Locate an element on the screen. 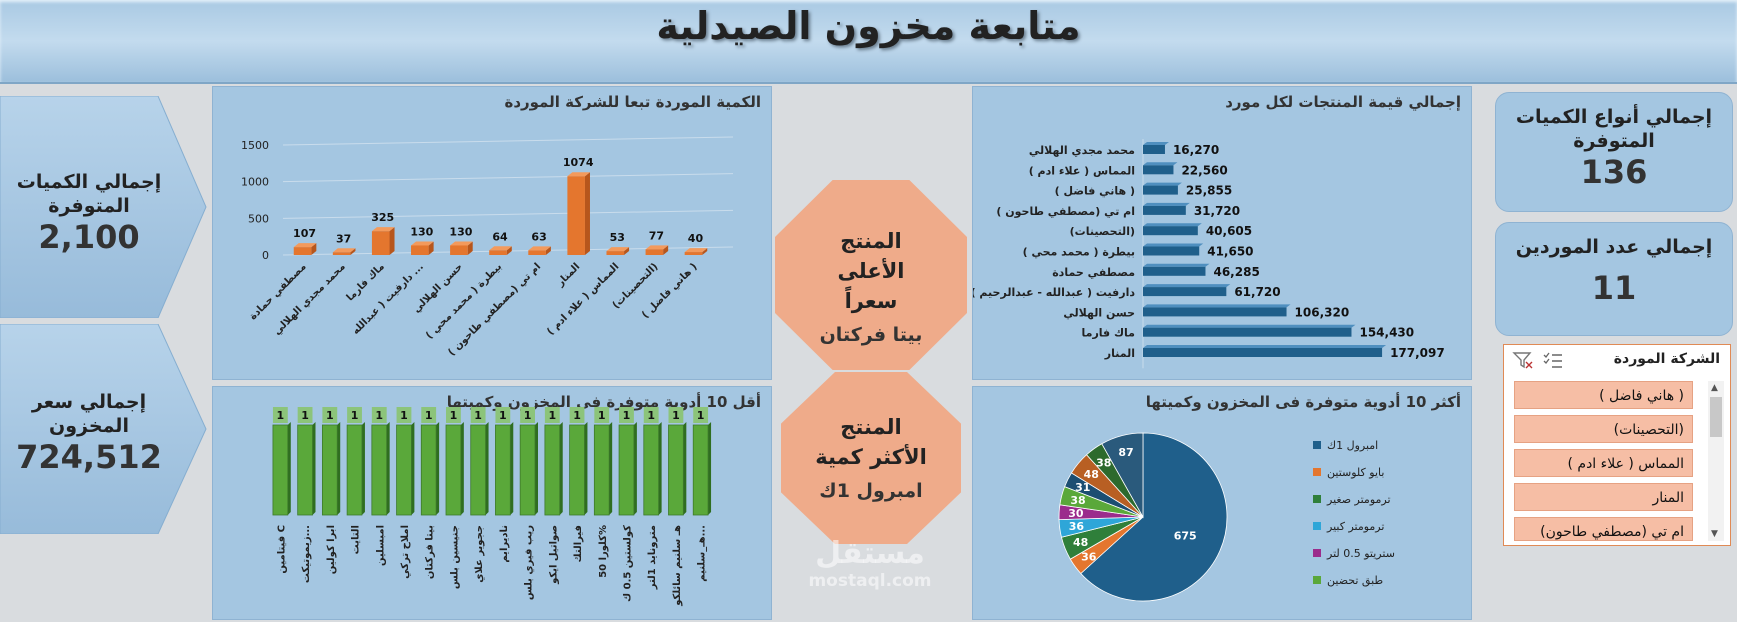 The image size is (1737, 622). data-label: 38 is located at coordinates (1077, 500).